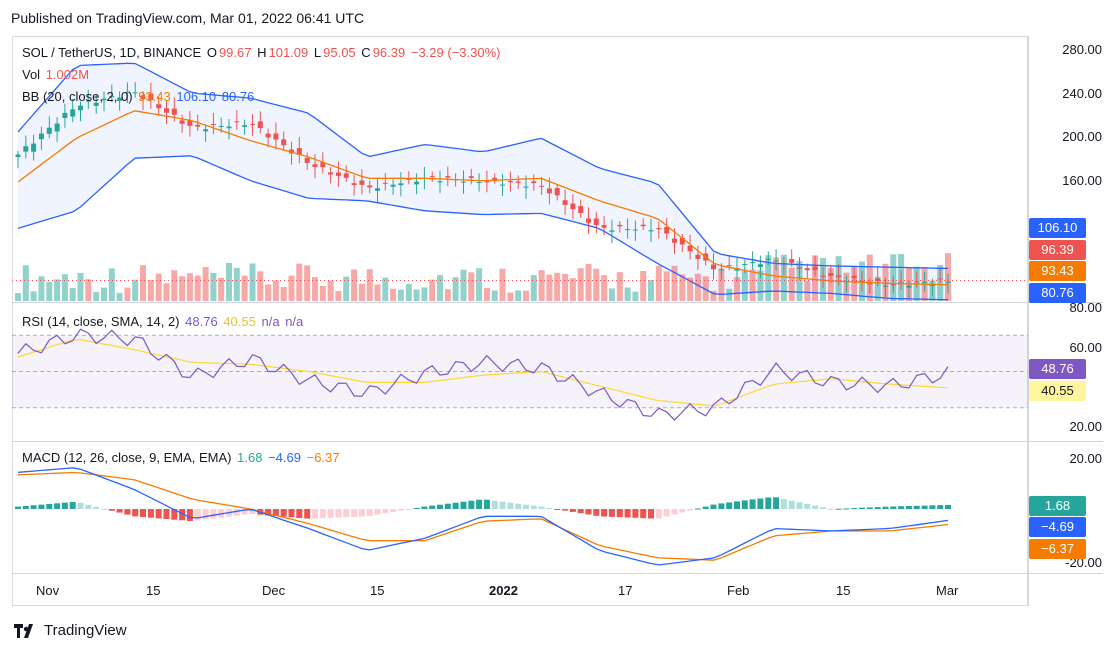 This screenshot has height=652, width=1116. I want to click on time-tick-year: 2022, so click(503, 590).